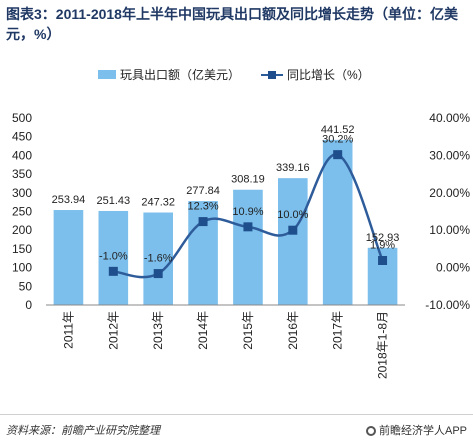 The width and height of the screenshot is (473, 443). What do you see at coordinates (449, 118) in the screenshot?
I see `right-tick-label: 40.00%` at bounding box center [449, 118].